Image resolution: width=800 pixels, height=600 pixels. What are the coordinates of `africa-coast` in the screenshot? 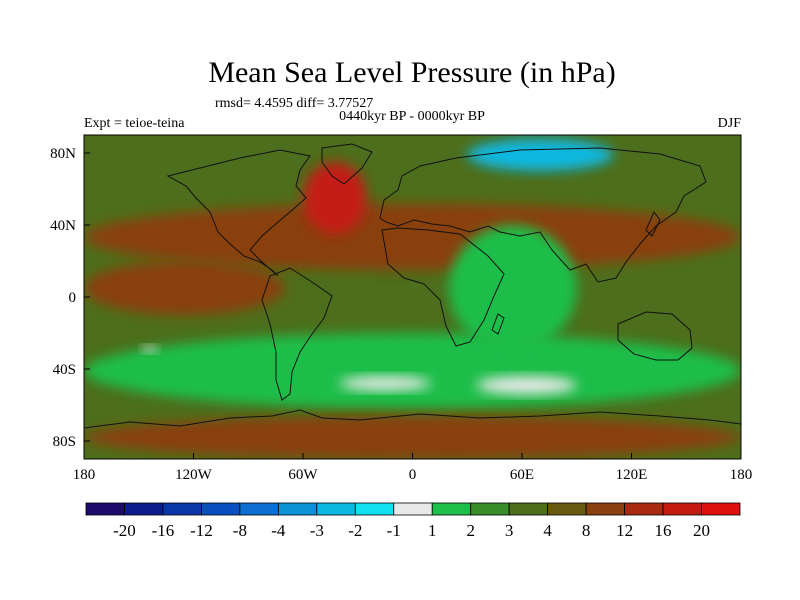 It's located at (443, 287).